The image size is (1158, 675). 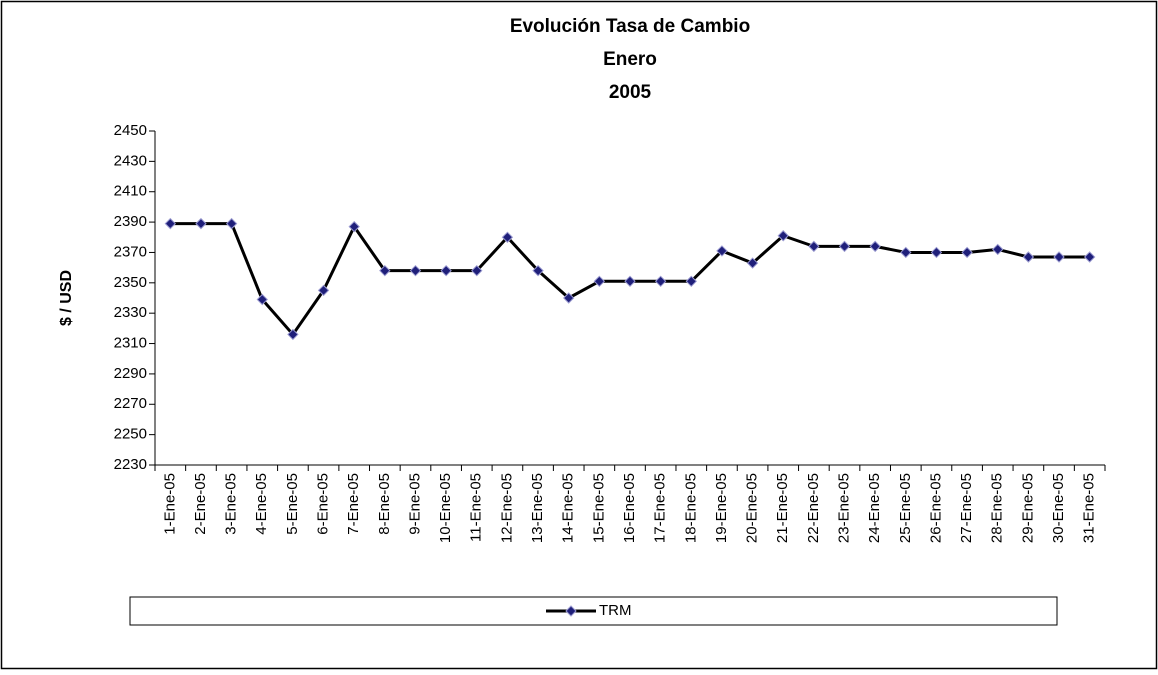 What do you see at coordinates (752, 508) in the screenshot?
I see `x-tick-label: 20-Ene-05` at bounding box center [752, 508].